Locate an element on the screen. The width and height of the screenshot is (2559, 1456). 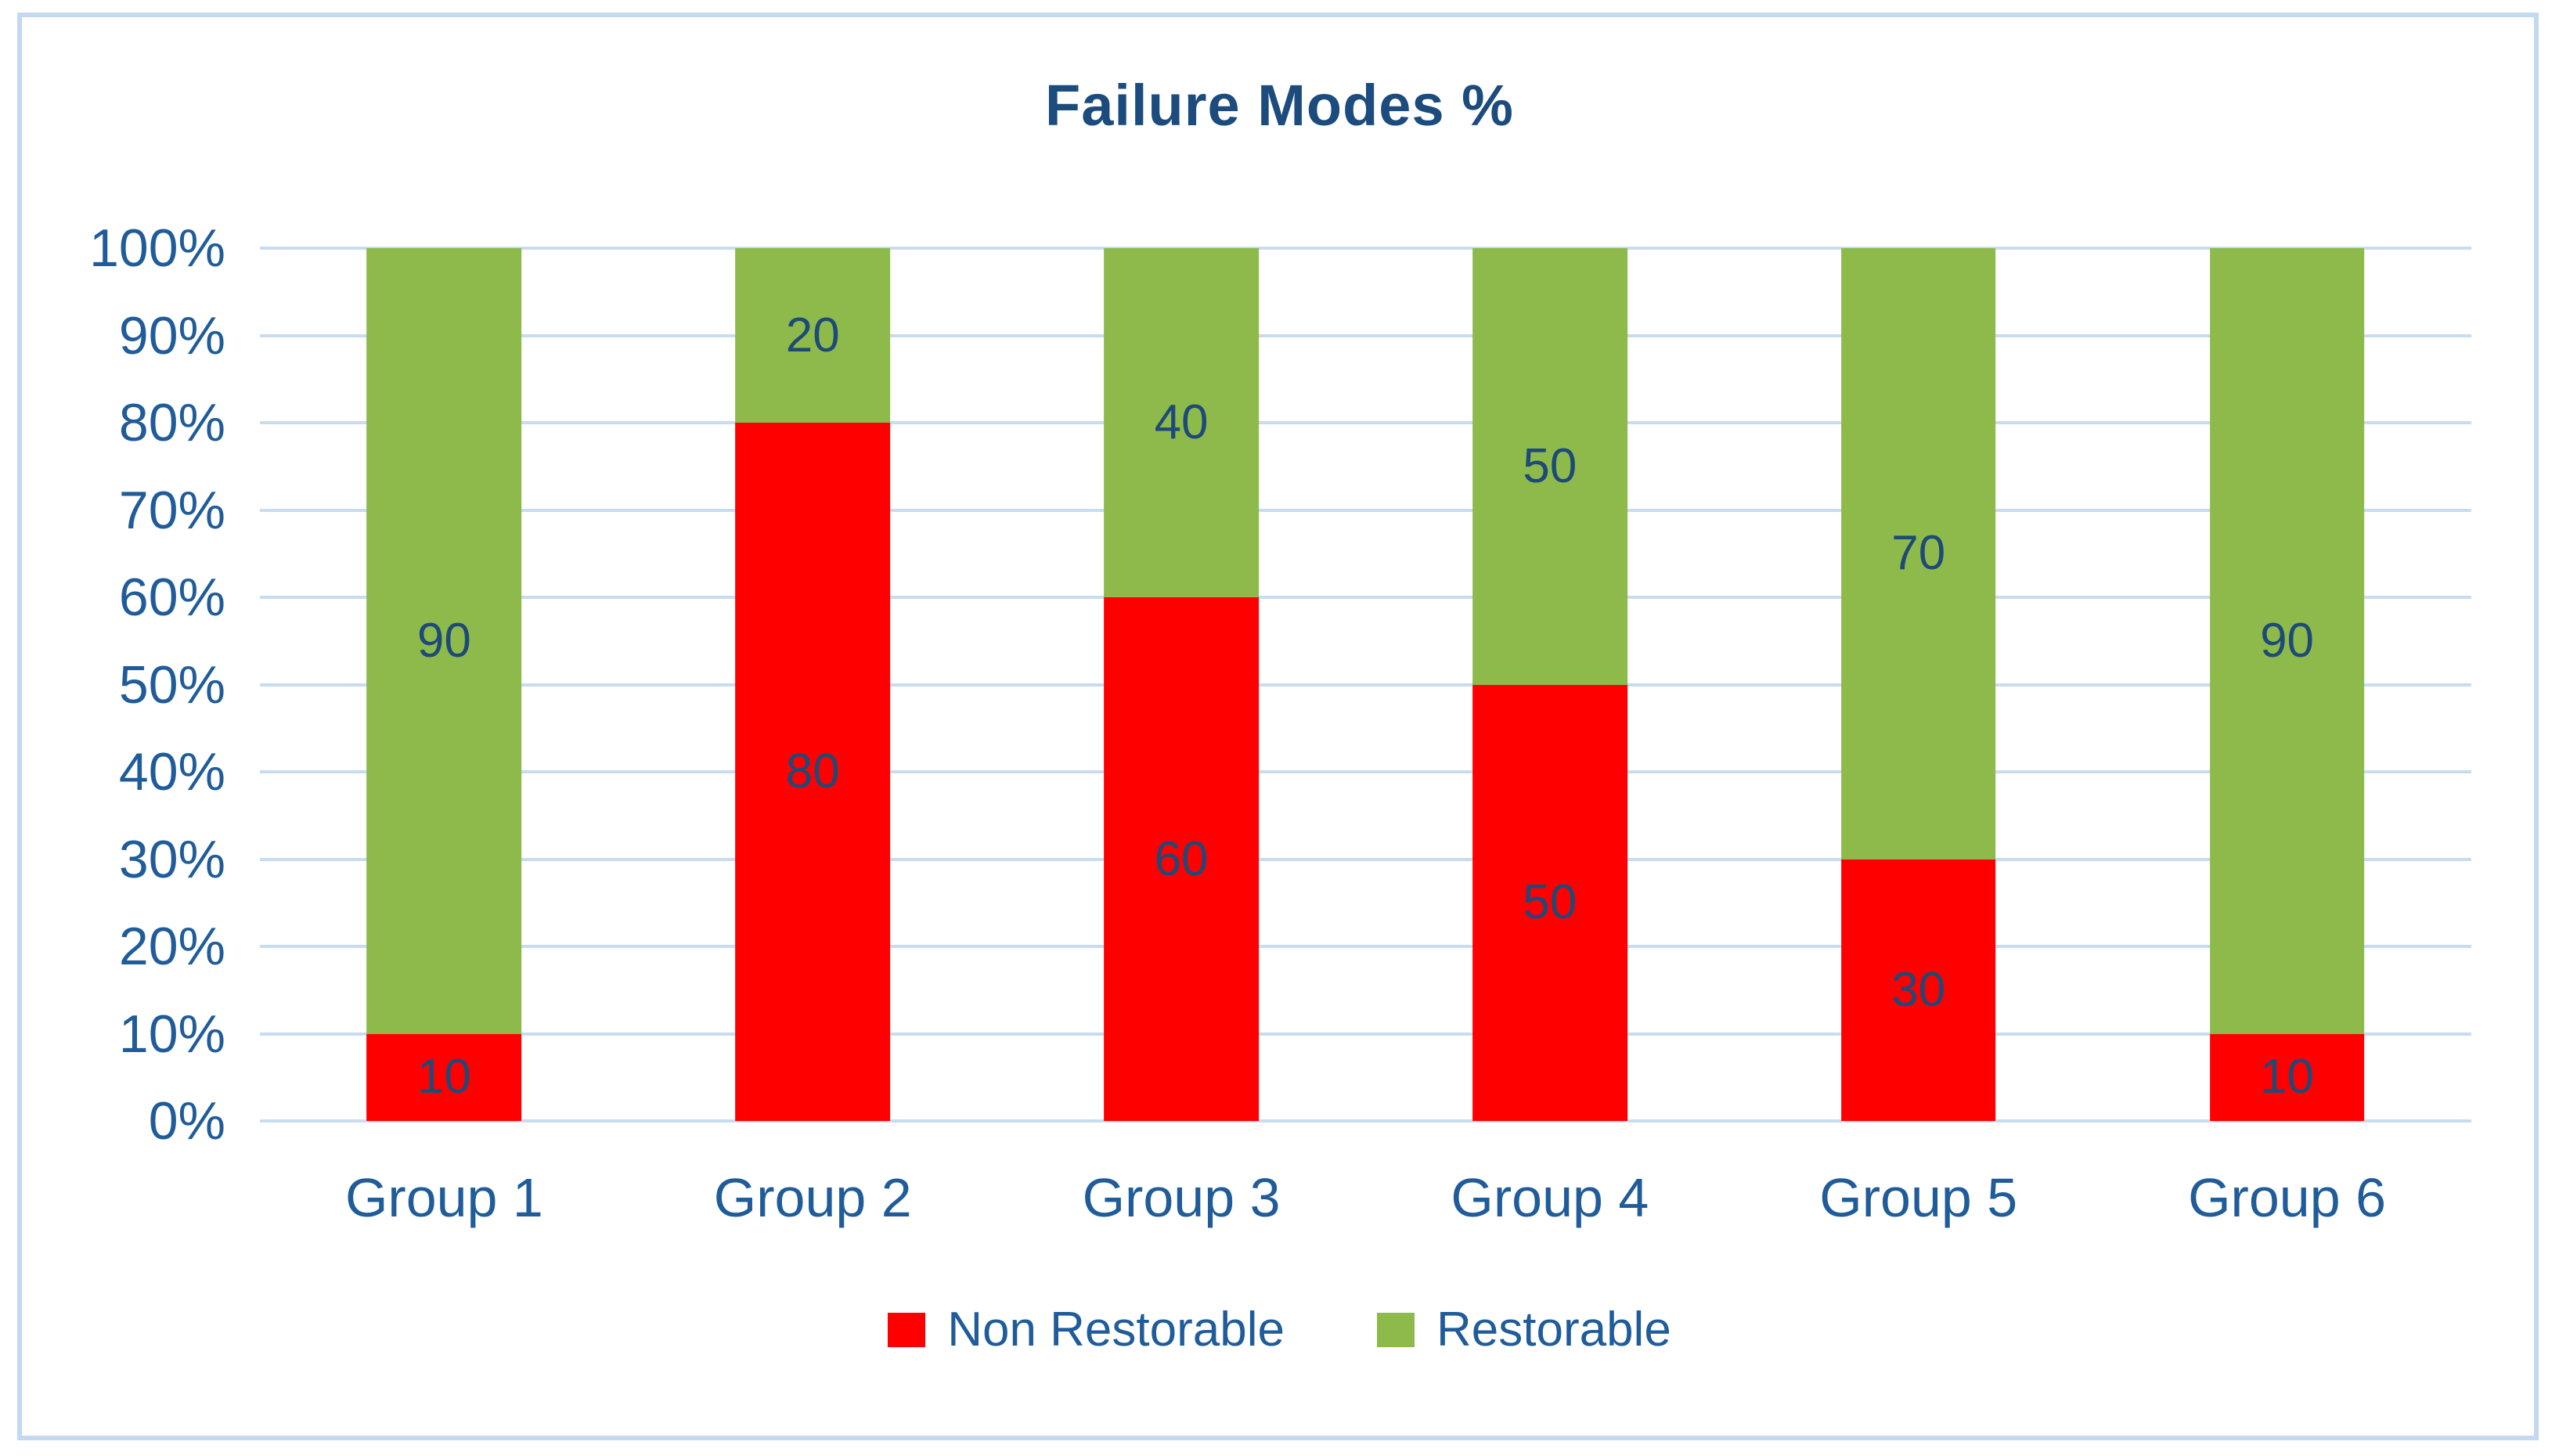
data-label: 60 is located at coordinates (1181, 858).